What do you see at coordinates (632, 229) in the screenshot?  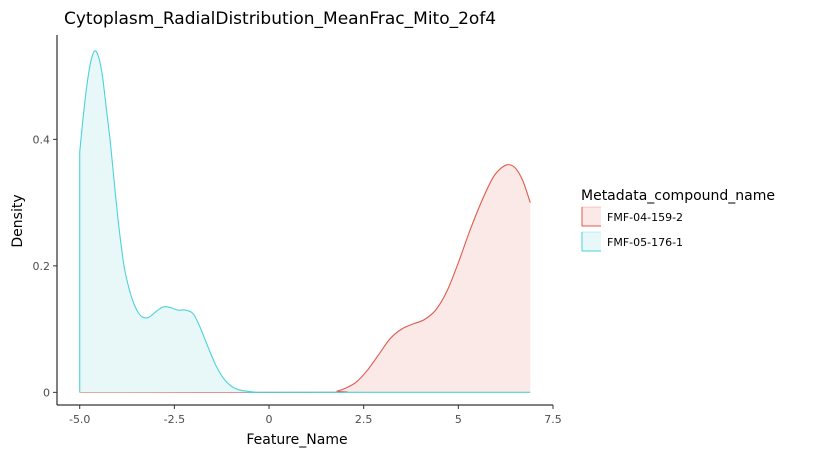 I see `legend-items: FMF-04-159-2 FMF-05-176-1` at bounding box center [632, 229].